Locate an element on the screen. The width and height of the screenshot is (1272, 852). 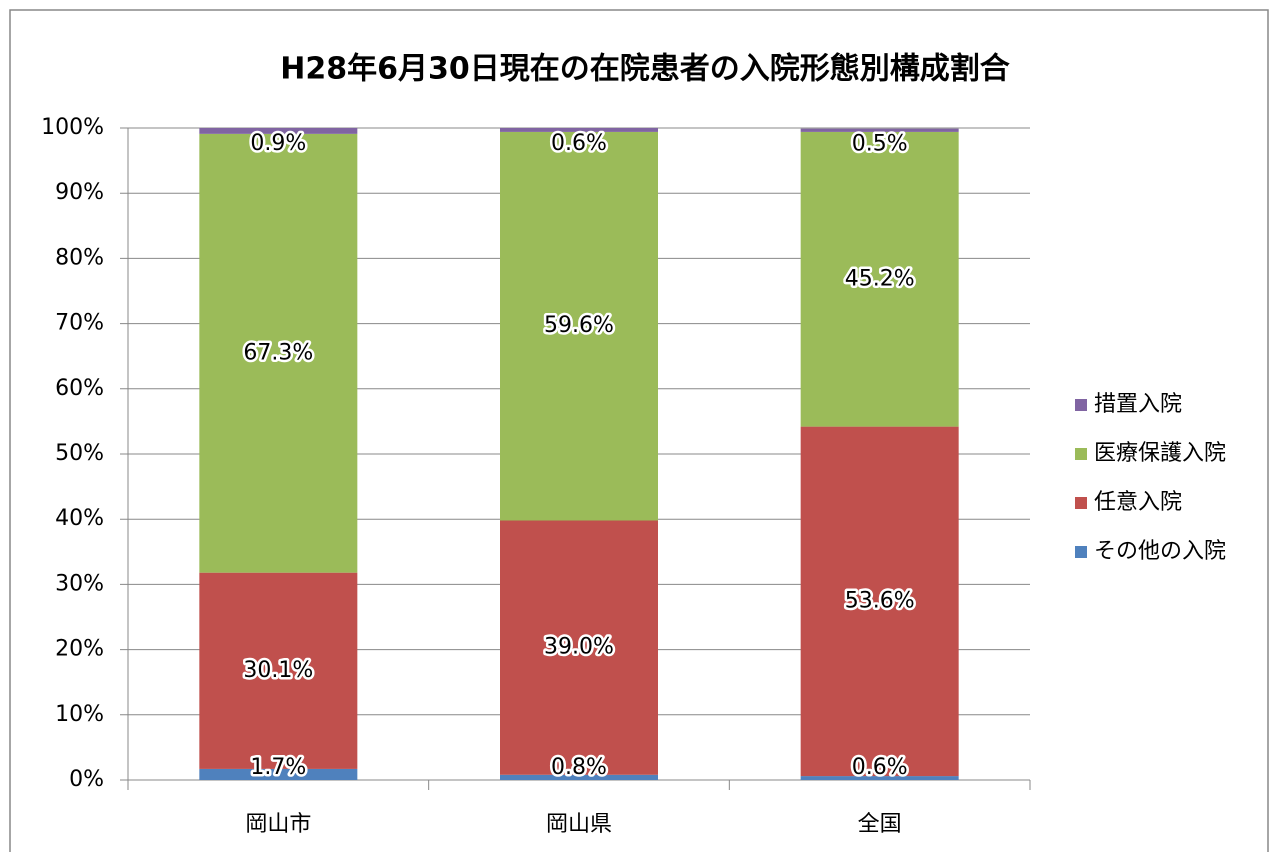
data-label: 45.2% is located at coordinates (880, 278).